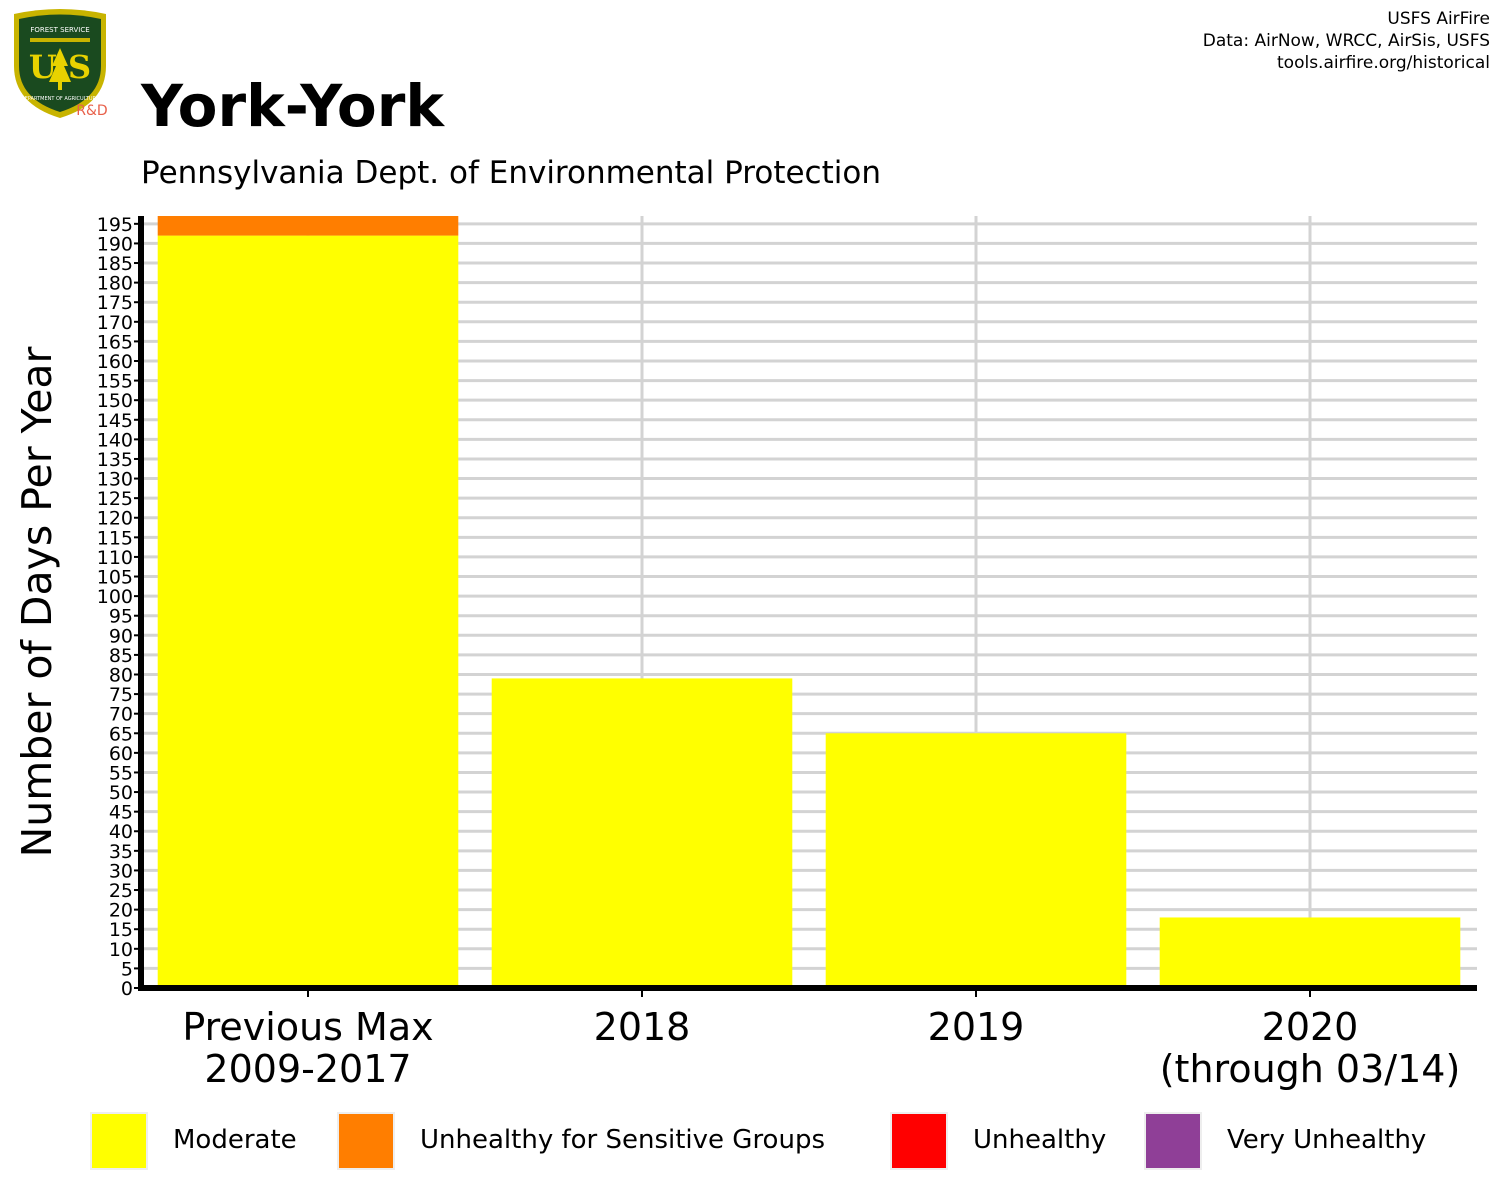  What do you see at coordinates (121, 675) in the screenshot?
I see `y-tick-label: 80` at bounding box center [121, 675].